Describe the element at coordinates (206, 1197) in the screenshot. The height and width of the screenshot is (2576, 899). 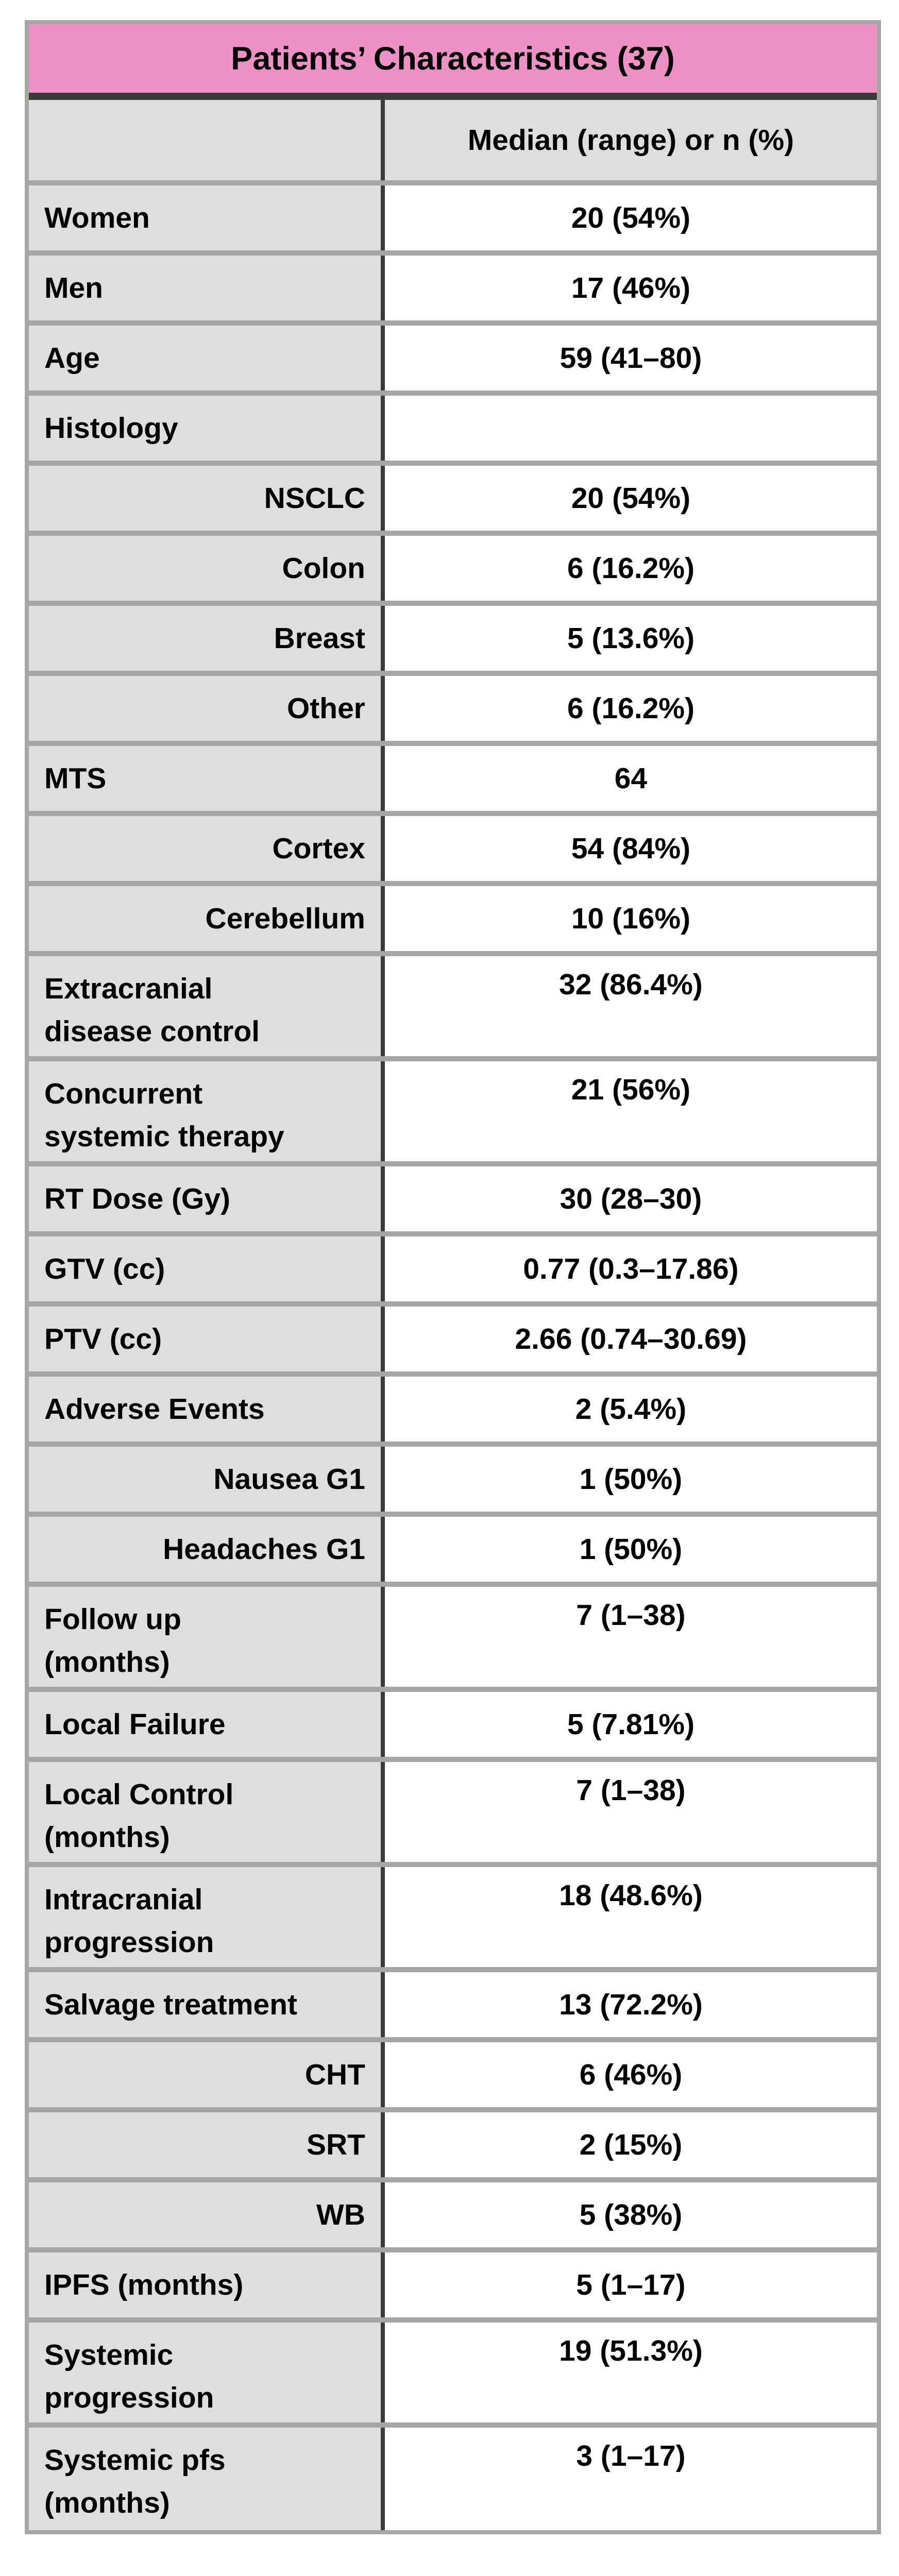
I see `row-label: RT Dose (Gy)` at that location.